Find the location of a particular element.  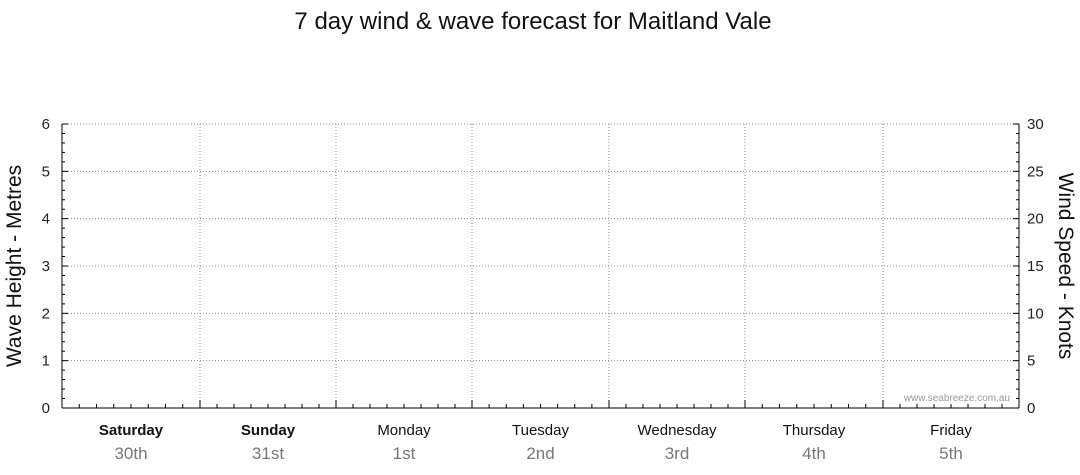

right-tick-label: 15 is located at coordinates (1035, 266).